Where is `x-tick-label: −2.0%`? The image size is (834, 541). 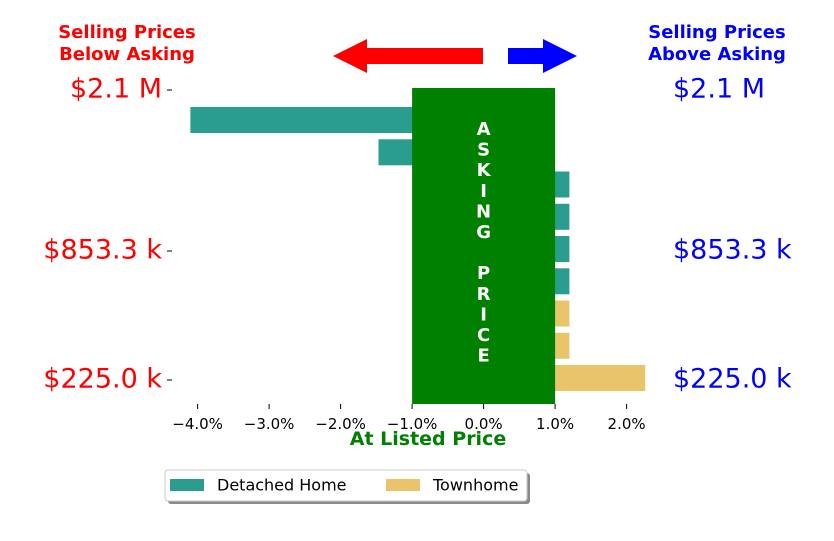 x-tick-label: −2.0% is located at coordinates (340, 424).